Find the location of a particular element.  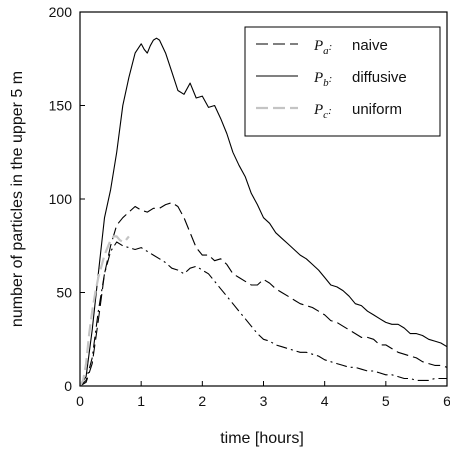

y-tick-label: 100 is located at coordinates (61, 199).